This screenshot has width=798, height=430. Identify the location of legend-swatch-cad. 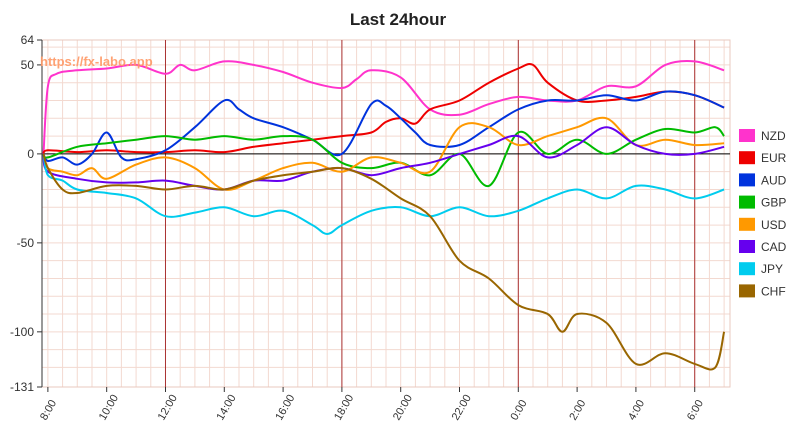
(747, 246).